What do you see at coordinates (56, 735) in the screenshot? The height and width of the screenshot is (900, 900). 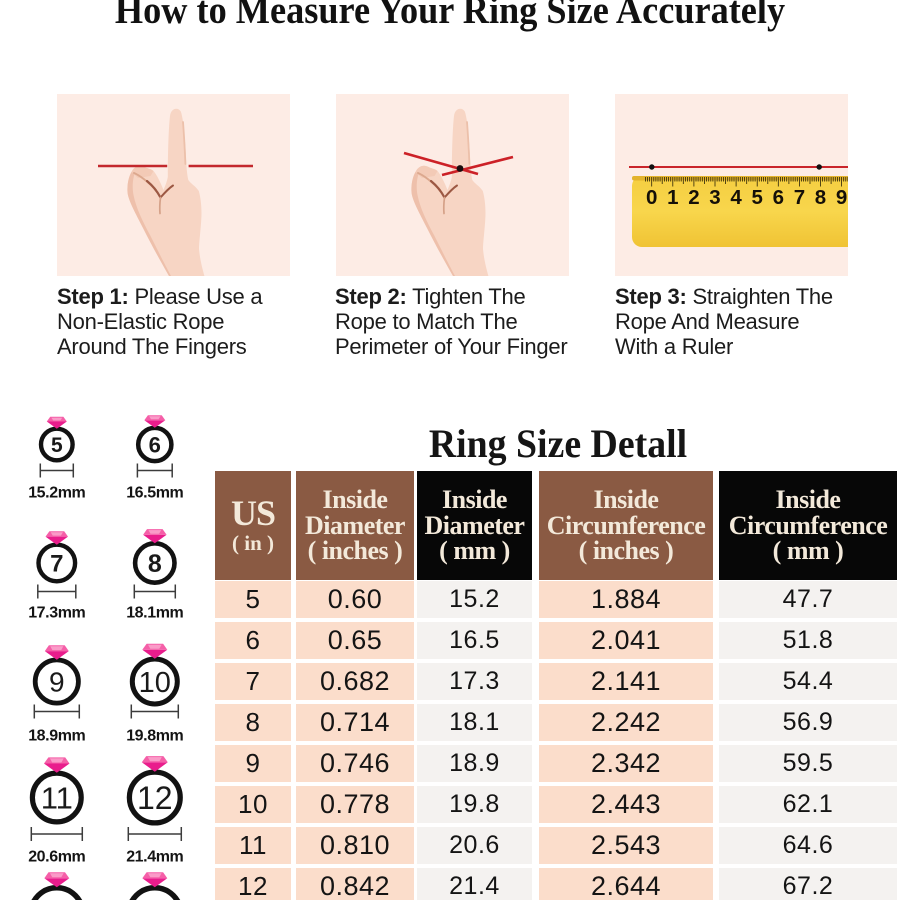 I see `svg-text: 18.9mm` at bounding box center [56, 735].